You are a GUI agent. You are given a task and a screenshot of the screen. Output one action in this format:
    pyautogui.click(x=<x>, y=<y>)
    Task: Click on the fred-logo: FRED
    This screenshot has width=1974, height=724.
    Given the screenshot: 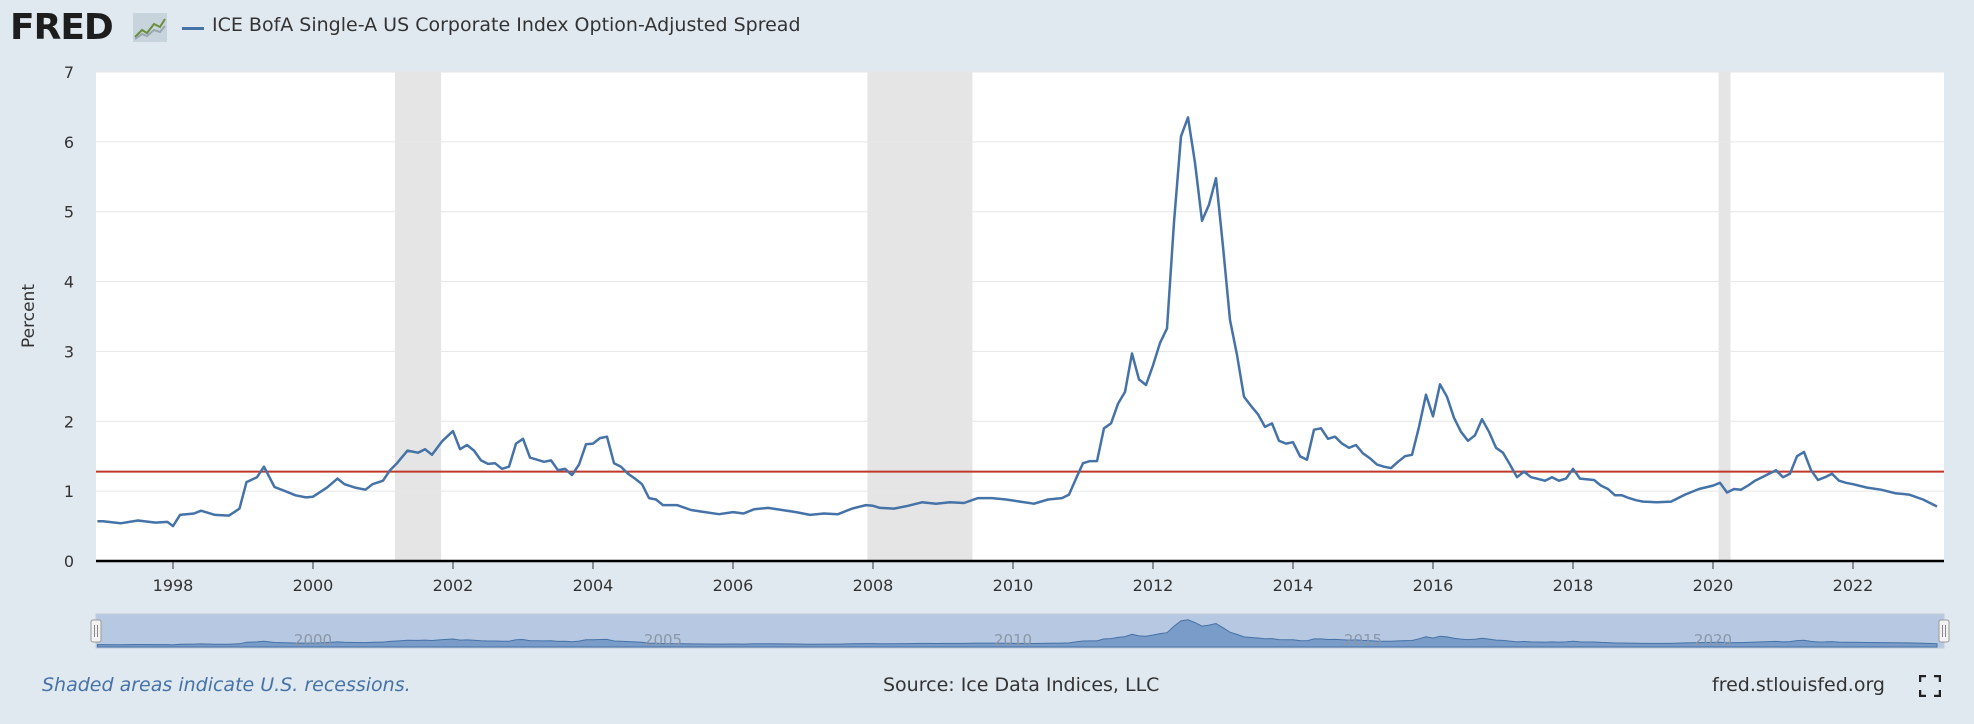 What is the action you would take?
    pyautogui.click(x=62, y=27)
    